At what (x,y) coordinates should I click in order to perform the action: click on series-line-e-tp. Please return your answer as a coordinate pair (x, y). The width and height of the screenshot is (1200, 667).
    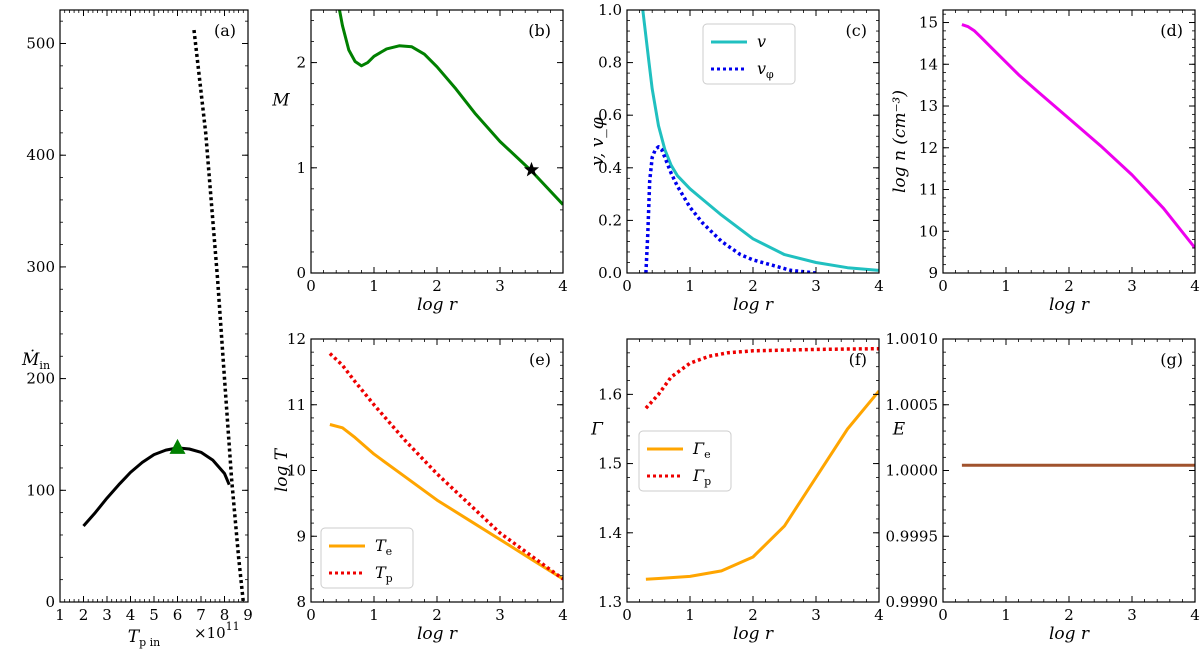
    Looking at the image, I should click on (445, 466).